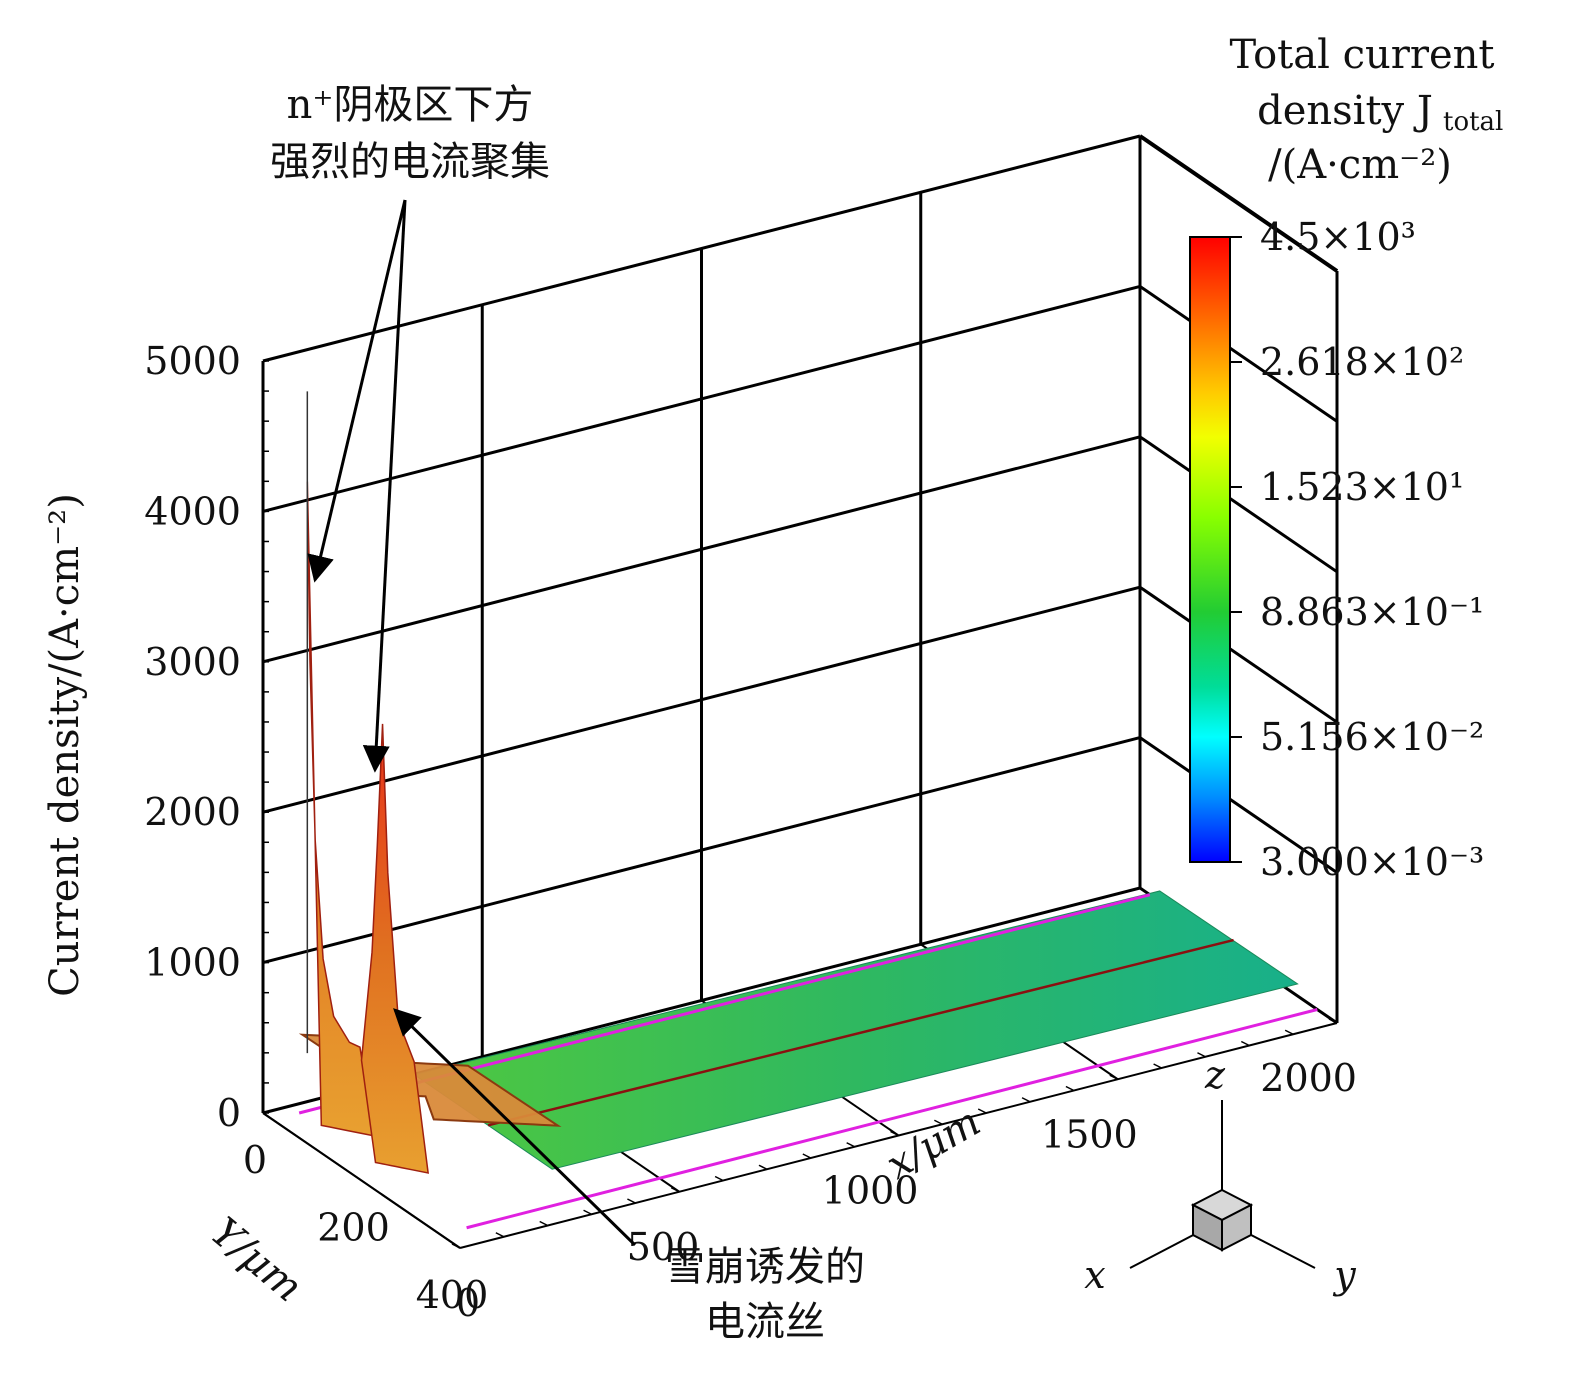 The image size is (1575, 1373). I want to click on z-tick-label: 4000, so click(192, 511).